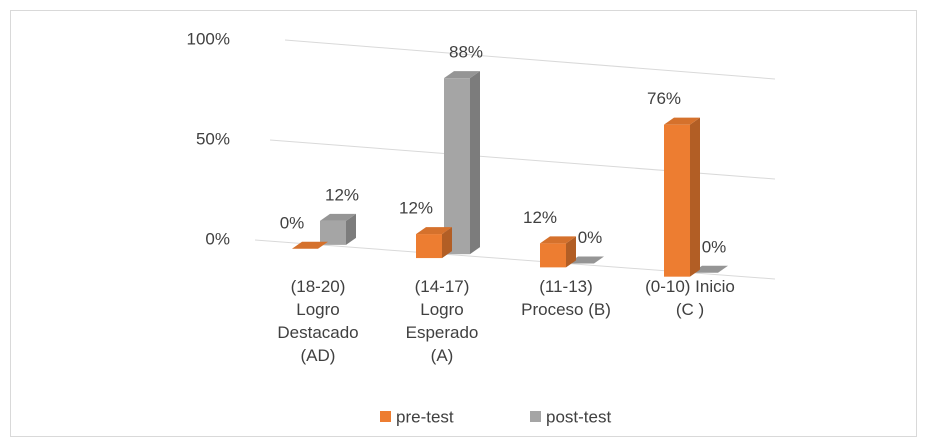  What do you see at coordinates (466, 52) in the screenshot?
I see `value-label: 88%` at bounding box center [466, 52].